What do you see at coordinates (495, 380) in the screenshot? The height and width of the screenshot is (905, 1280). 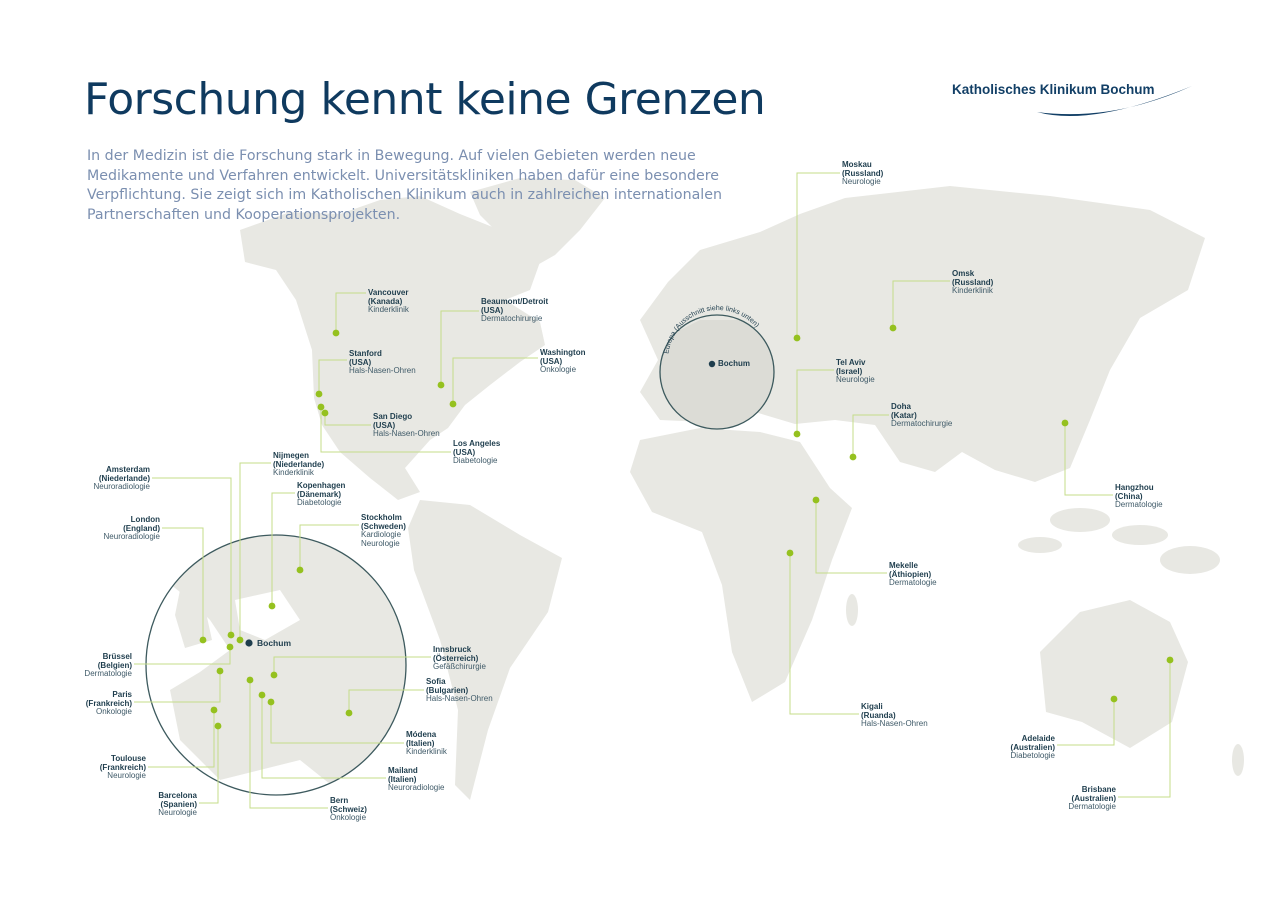 I see `leader-line-washington` at bounding box center [495, 380].